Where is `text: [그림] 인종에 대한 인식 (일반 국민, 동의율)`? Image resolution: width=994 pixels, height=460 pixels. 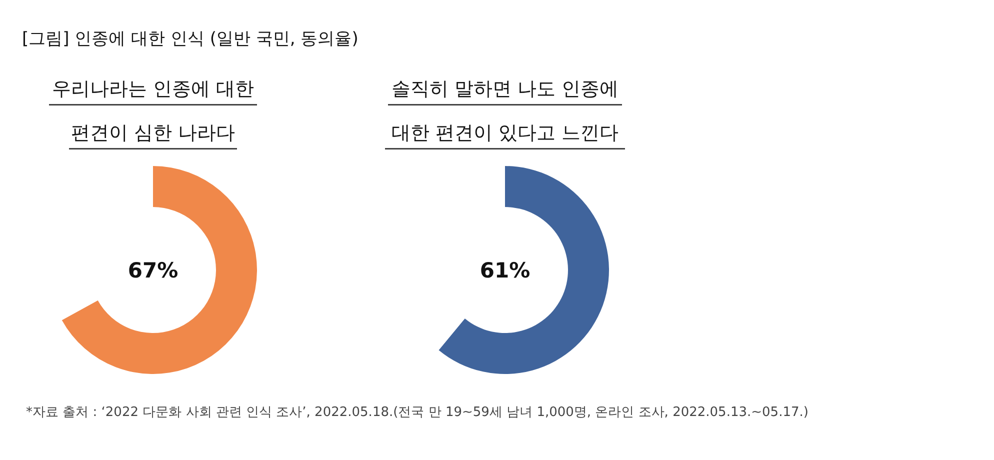 text: [그림] 인종에 대한 인식 (일반 국민, 동의율) is located at coordinates (190, 39).